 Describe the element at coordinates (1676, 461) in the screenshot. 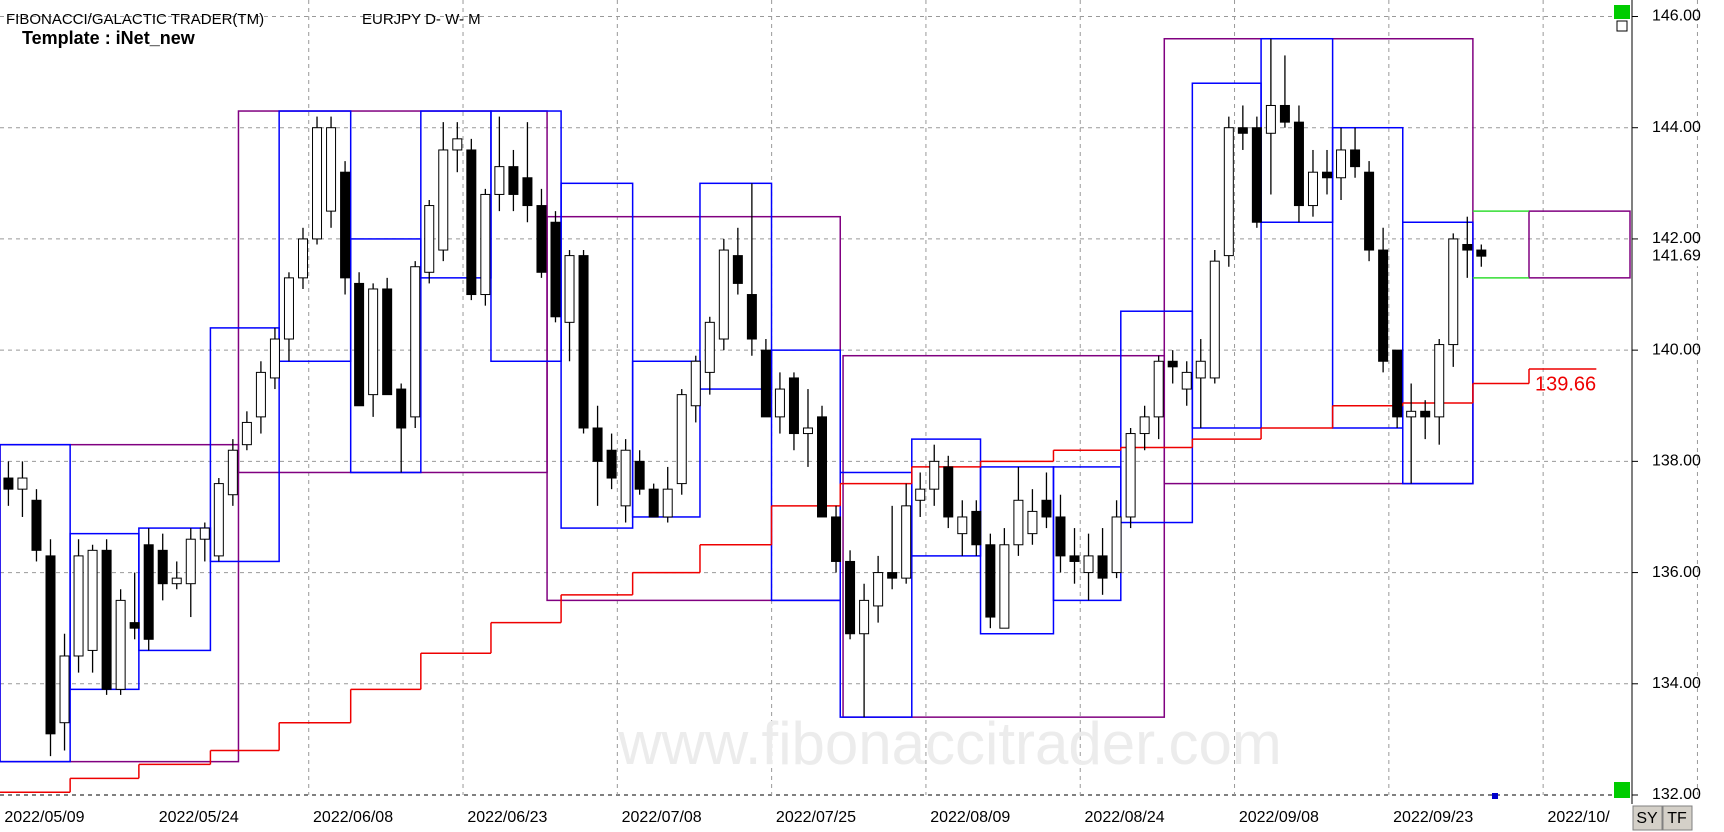

I see `y-tick-label: 138.00` at that location.